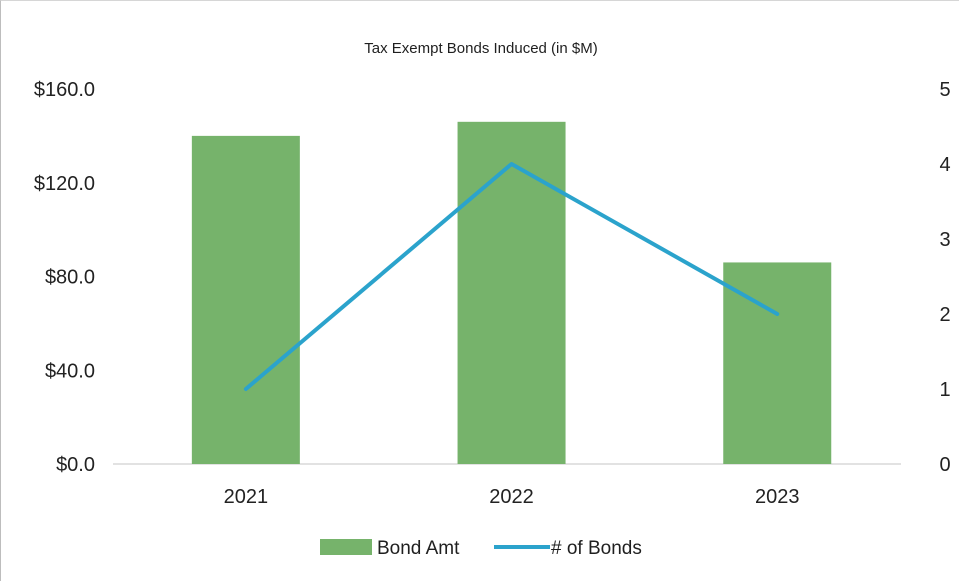  What do you see at coordinates (346, 547) in the screenshot?
I see `legend-swatch-bar` at bounding box center [346, 547].